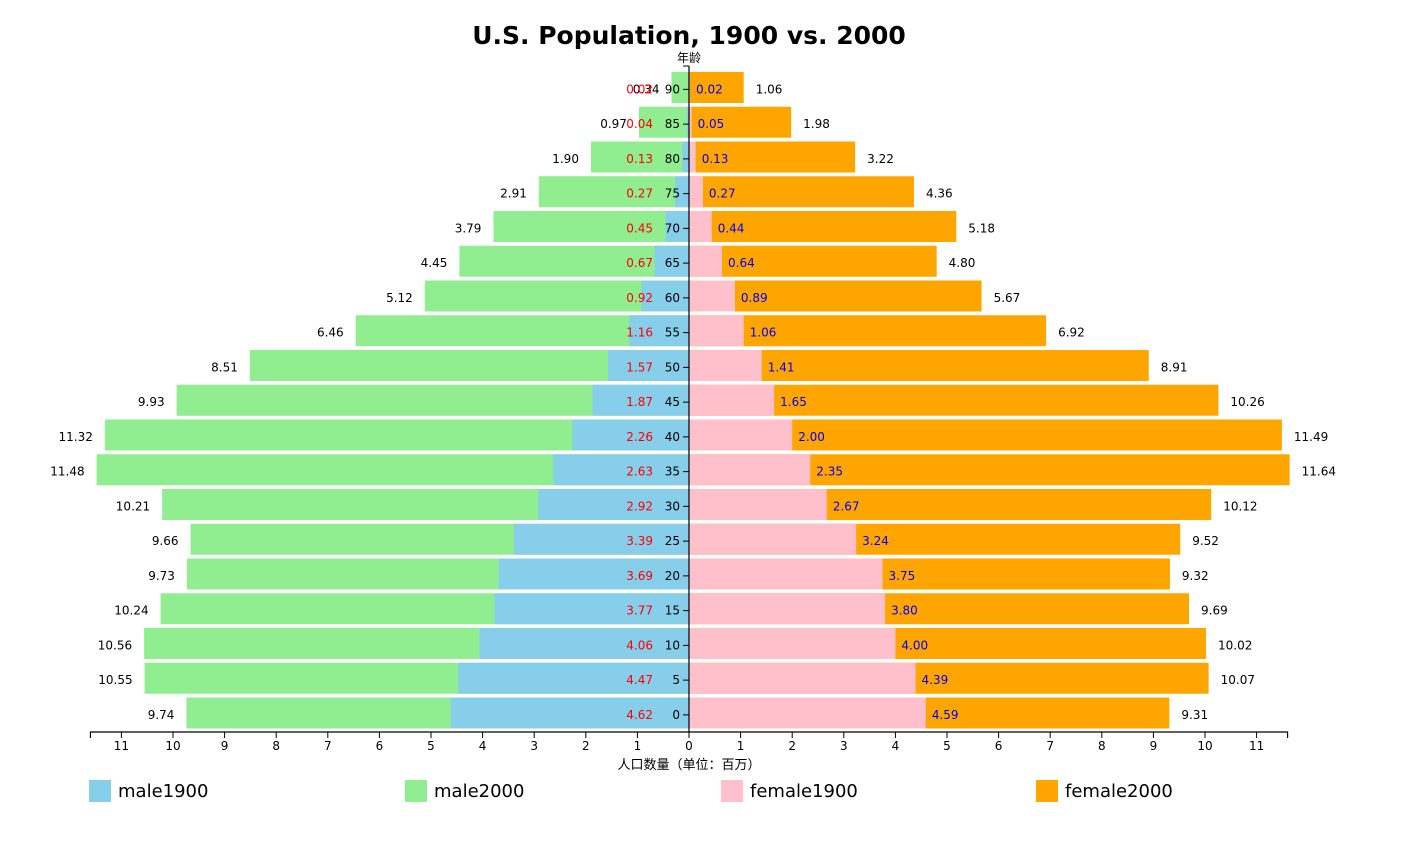  What do you see at coordinates (1047, 791) in the screenshot?
I see `legend-swatch-female2000` at bounding box center [1047, 791].